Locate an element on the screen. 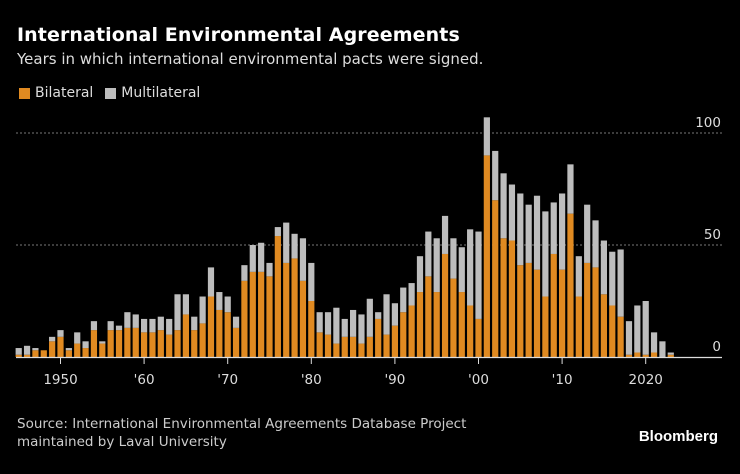 The width and height of the screenshot is (740, 474). bar-multilateral-1972 is located at coordinates (244, 273).